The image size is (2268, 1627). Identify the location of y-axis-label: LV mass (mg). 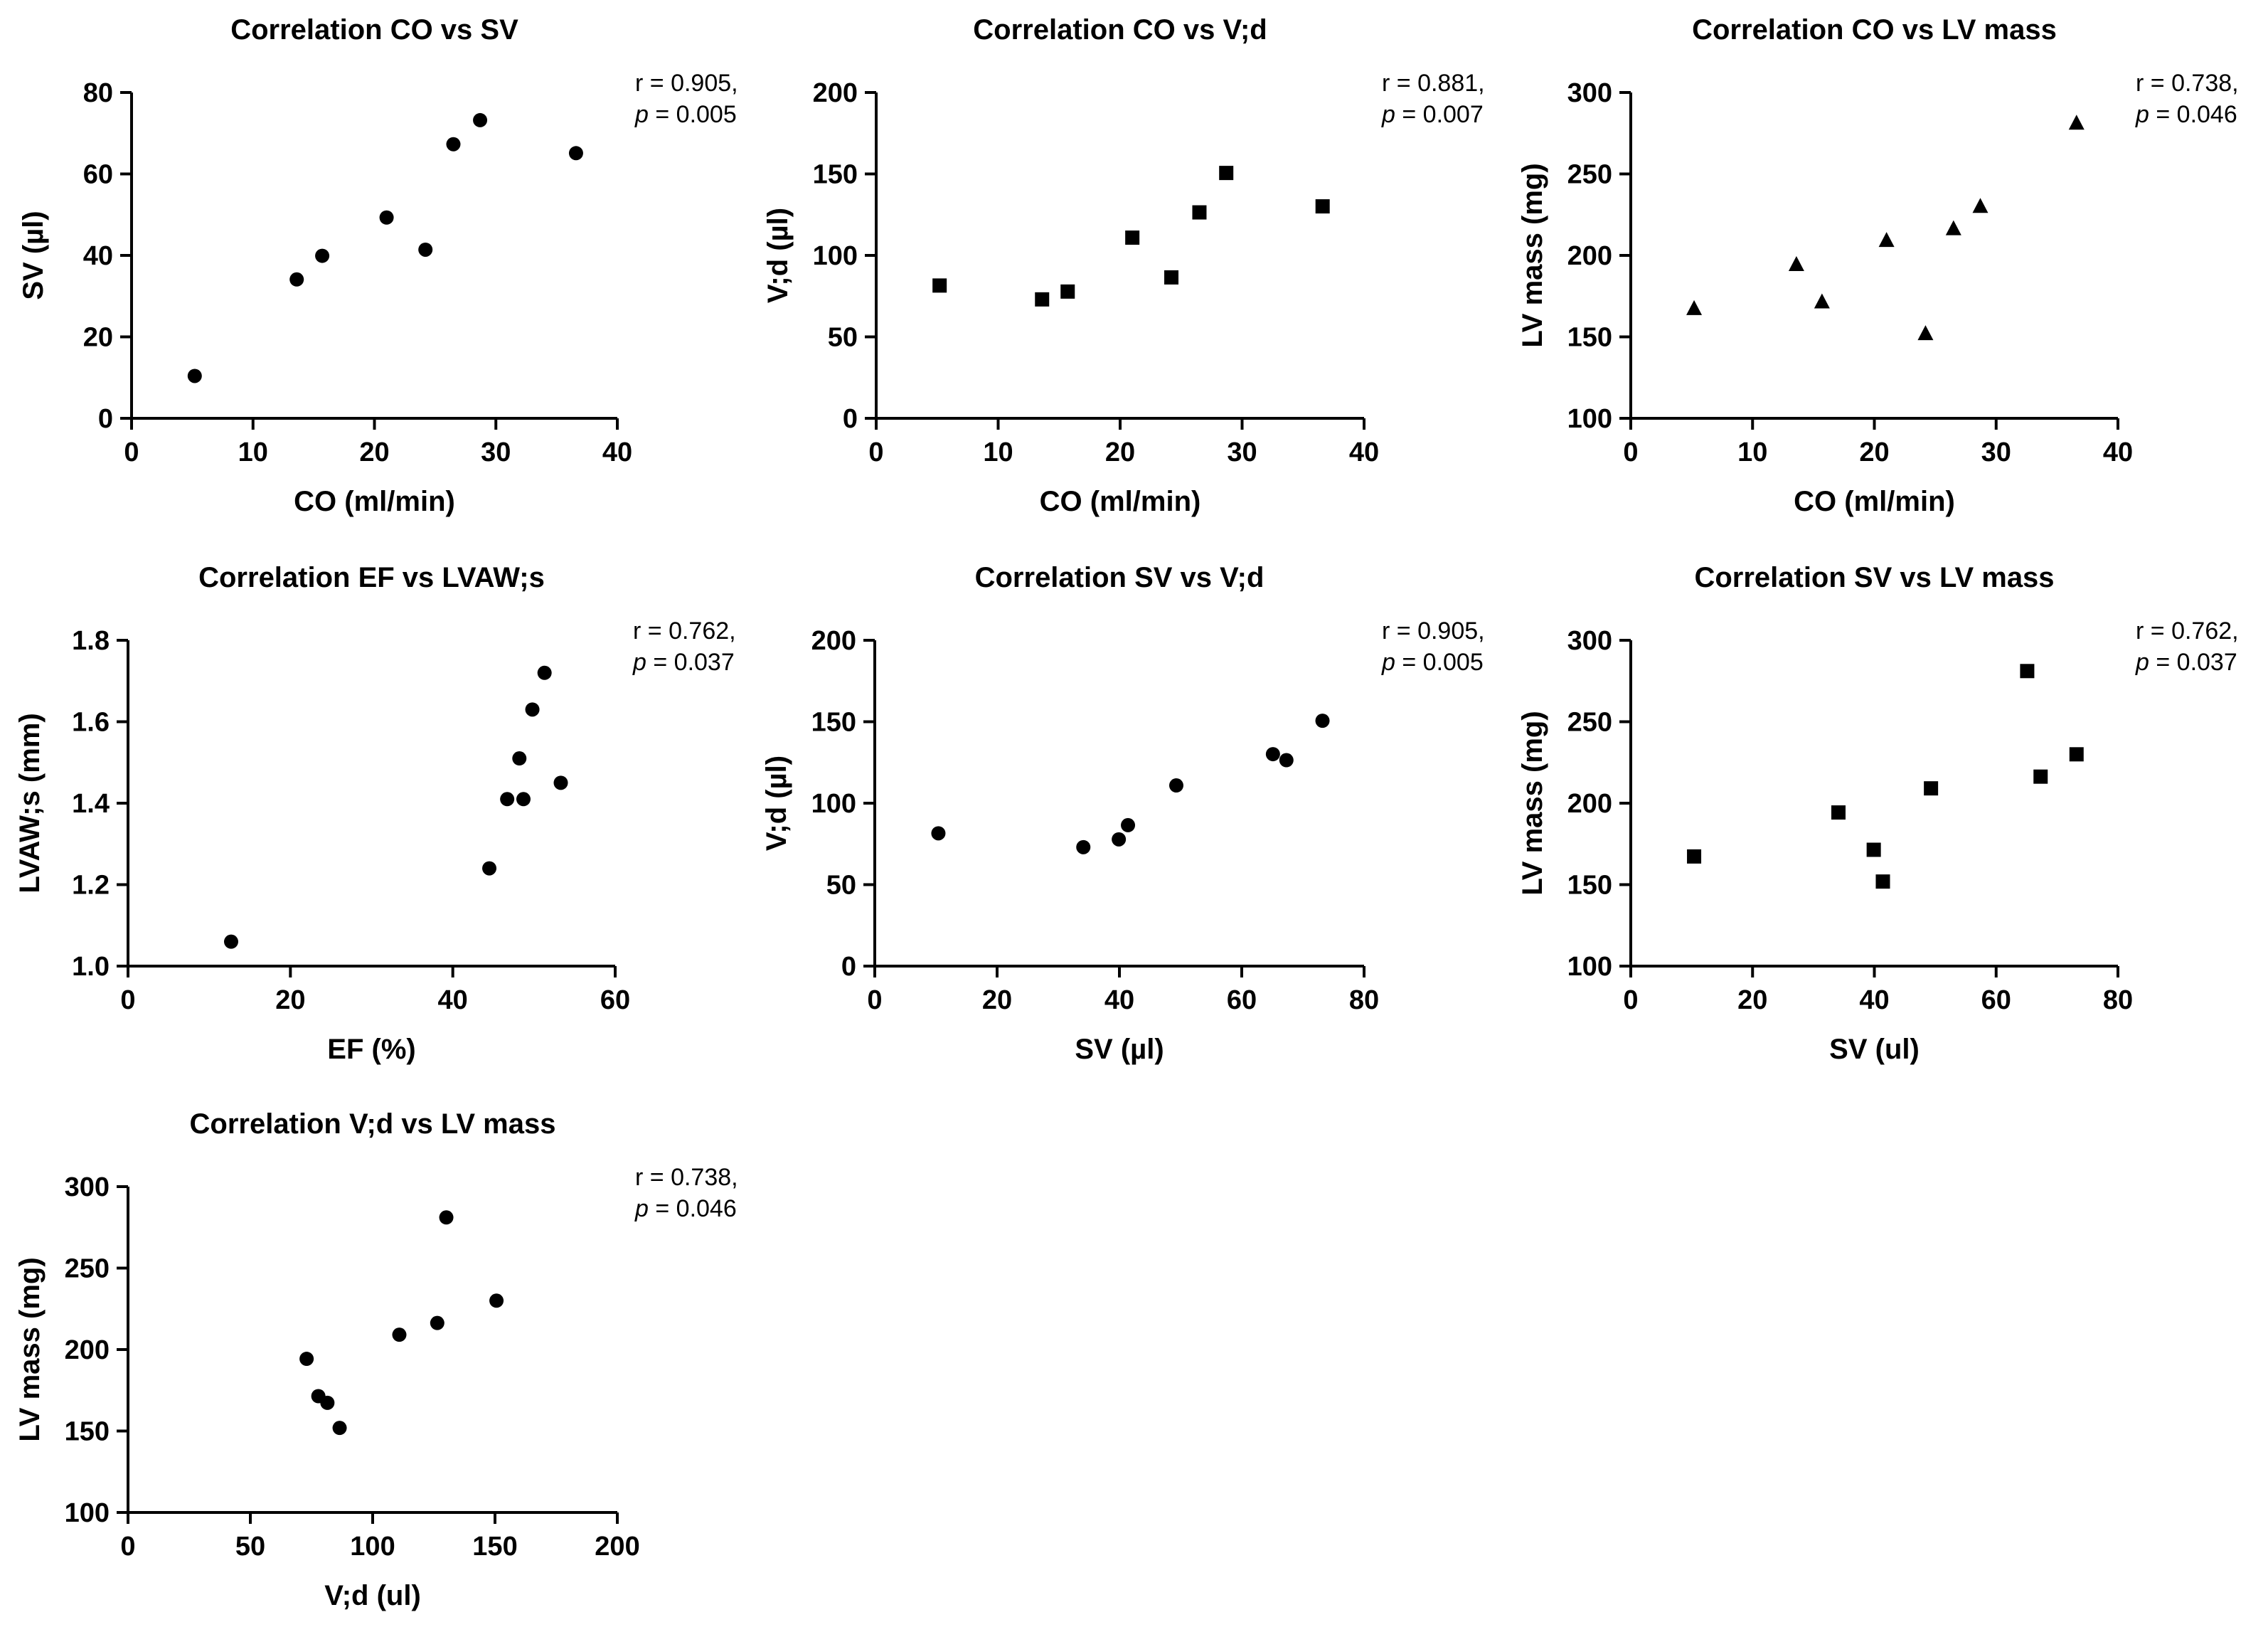
(30, 1349).